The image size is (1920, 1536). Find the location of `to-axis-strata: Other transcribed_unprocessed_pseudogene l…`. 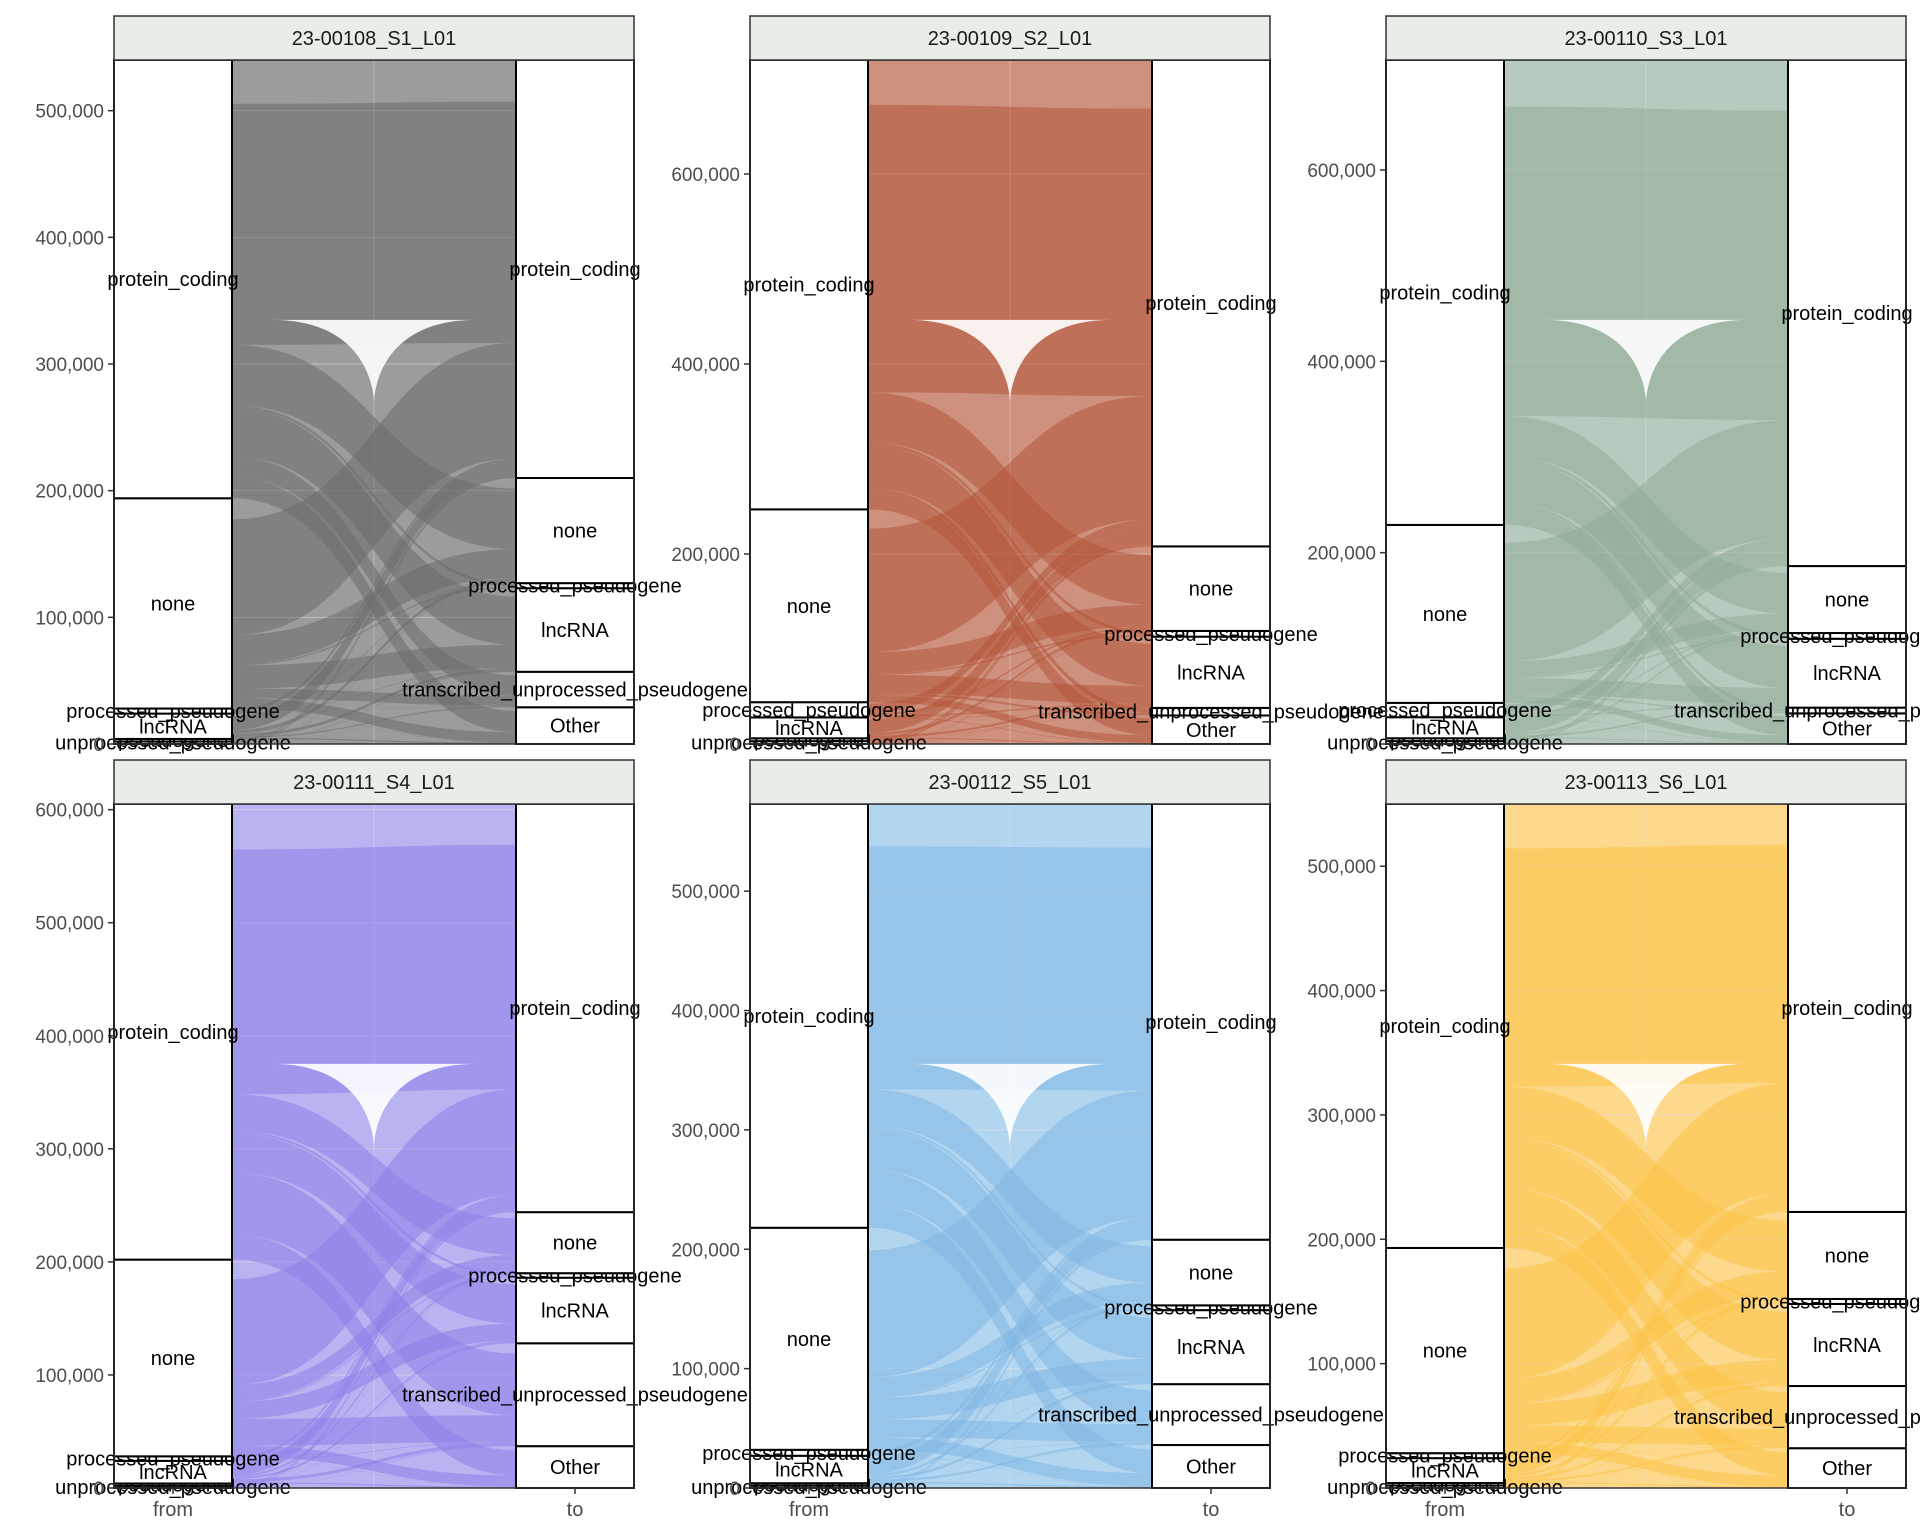

to-axis-strata: Other transcribed_unprocessed_pseudogene l… is located at coordinates (1211, 1146).